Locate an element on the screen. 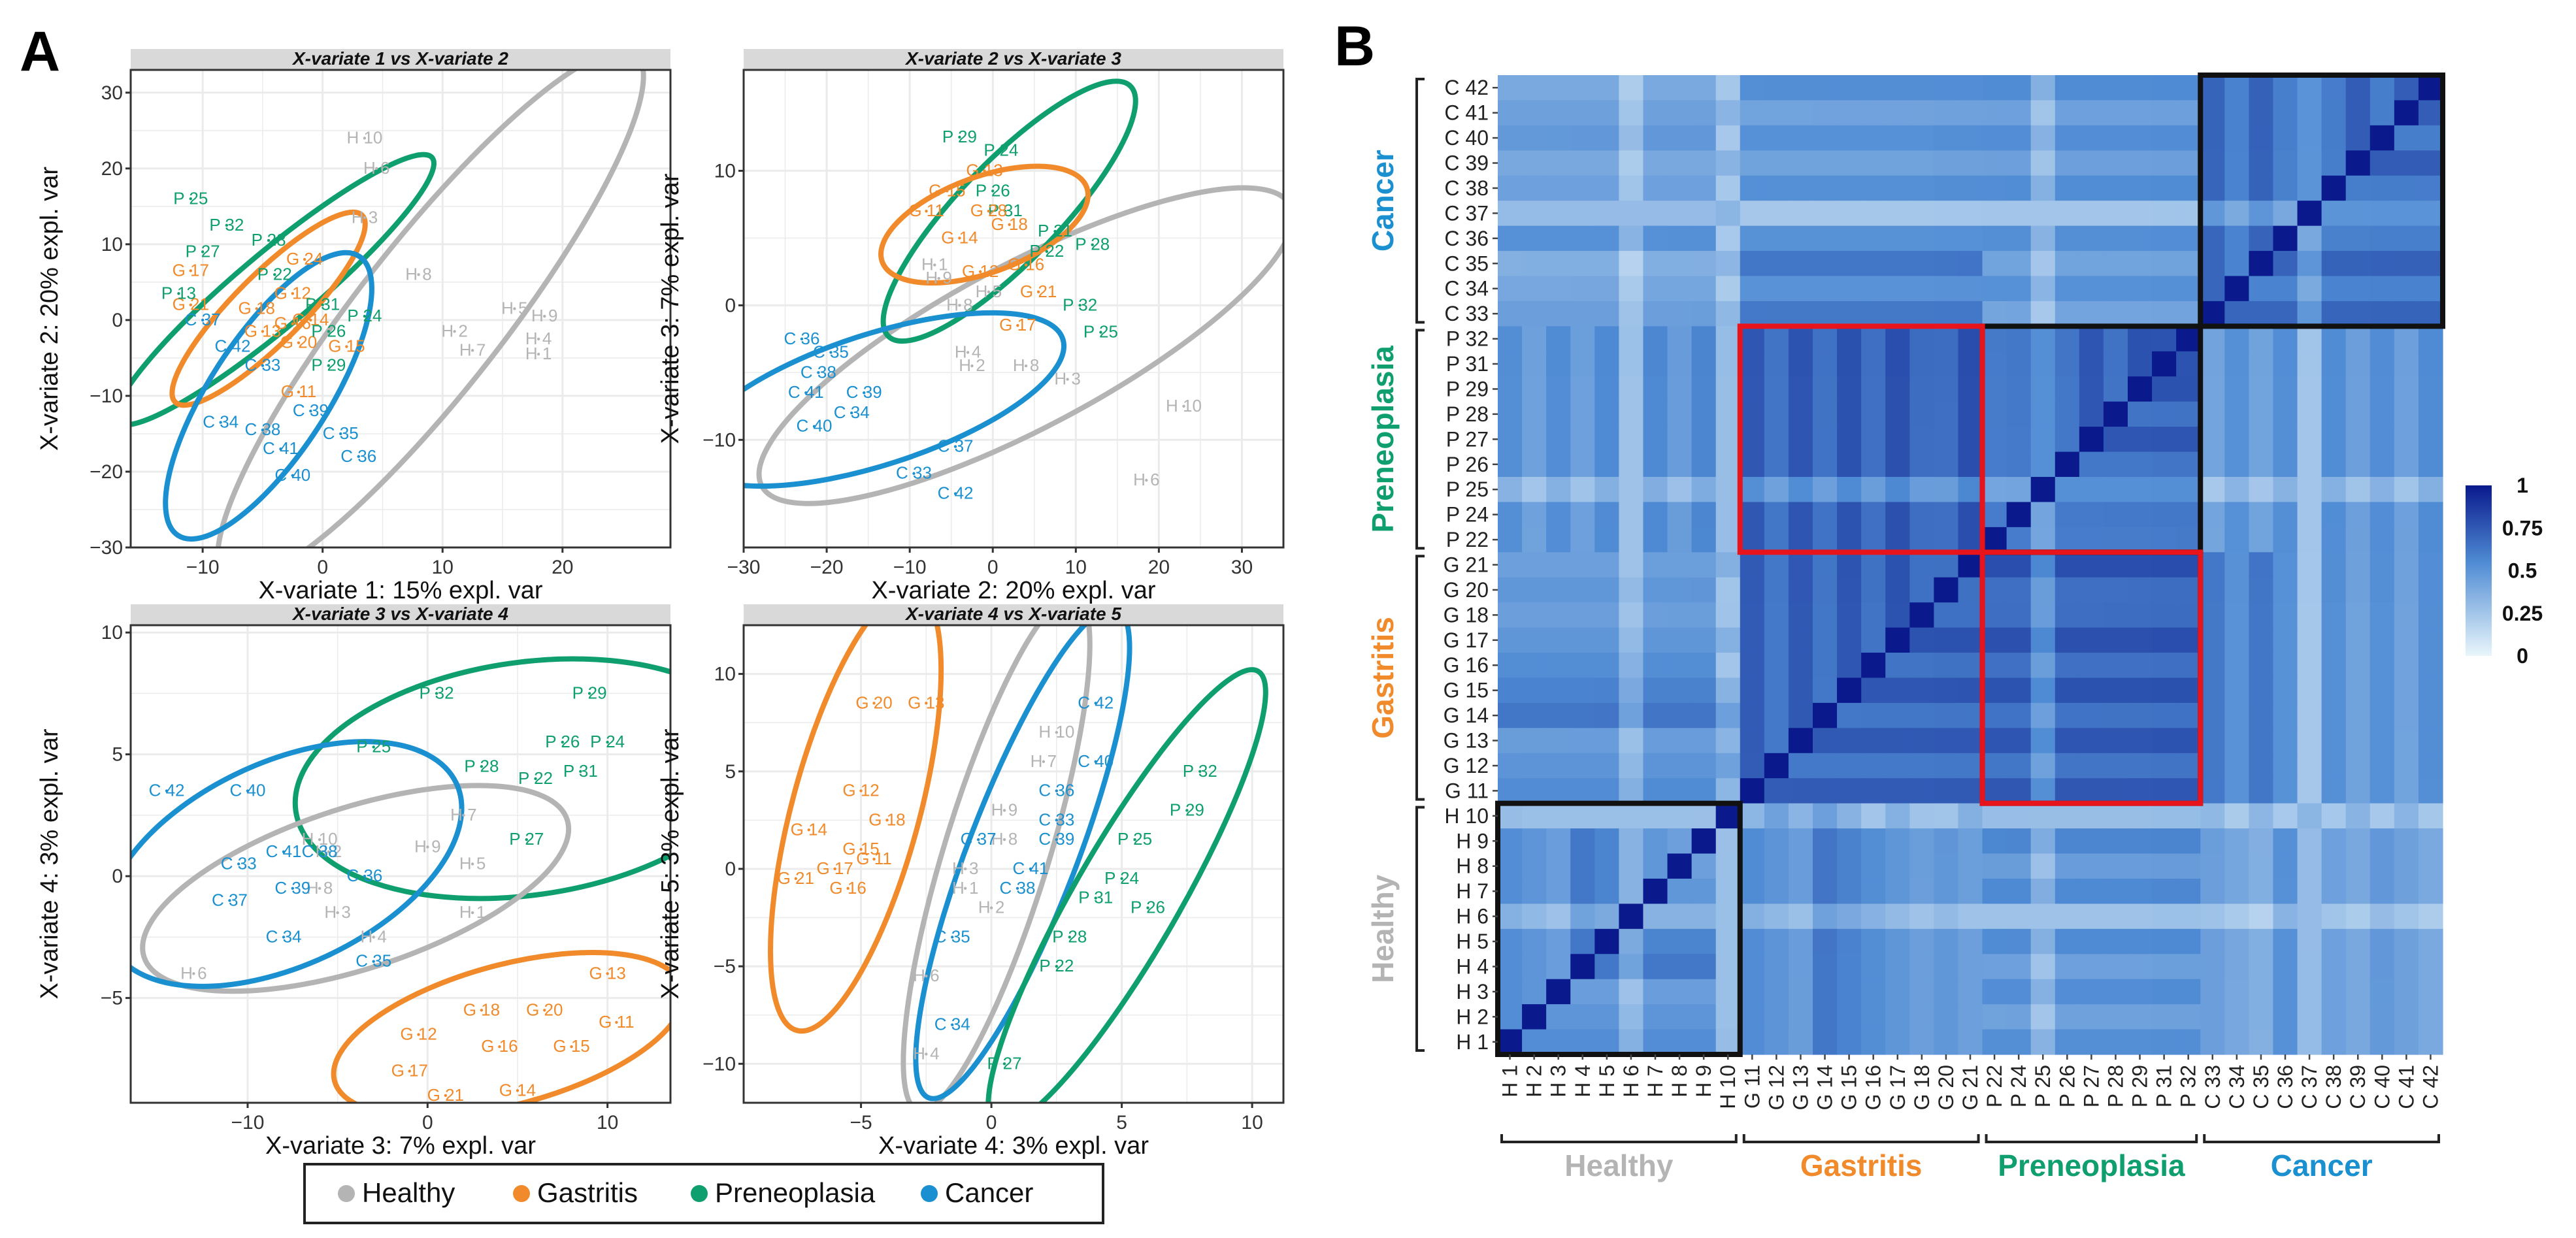 This screenshot has width=2576, height=1238. row-label: C 34 is located at coordinates (1466, 289).